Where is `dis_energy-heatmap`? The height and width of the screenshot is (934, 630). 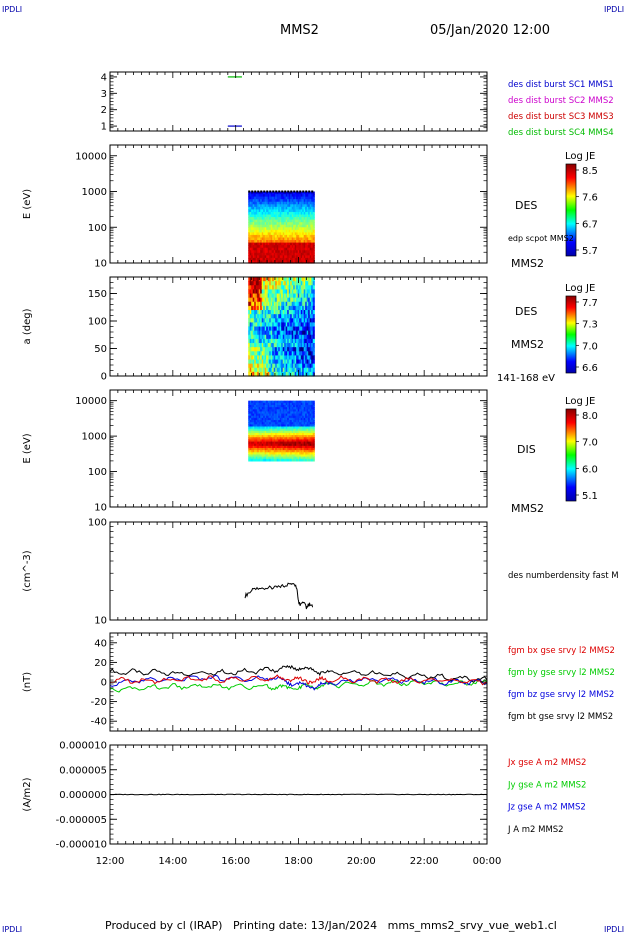
dis_energy-heatmap is located at coordinates (281, 431).